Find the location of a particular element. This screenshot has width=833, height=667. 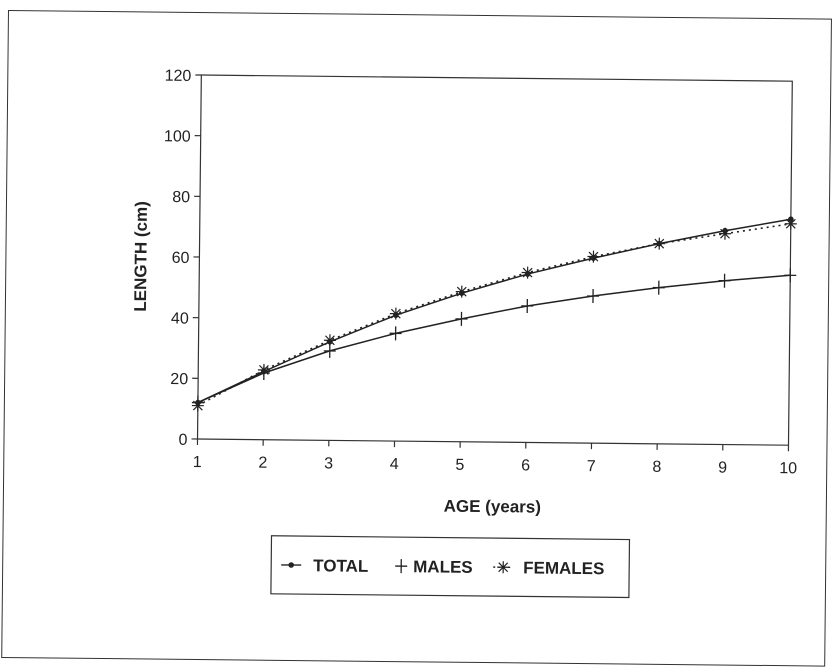

y-tick-label: 20 is located at coordinates (179, 379).